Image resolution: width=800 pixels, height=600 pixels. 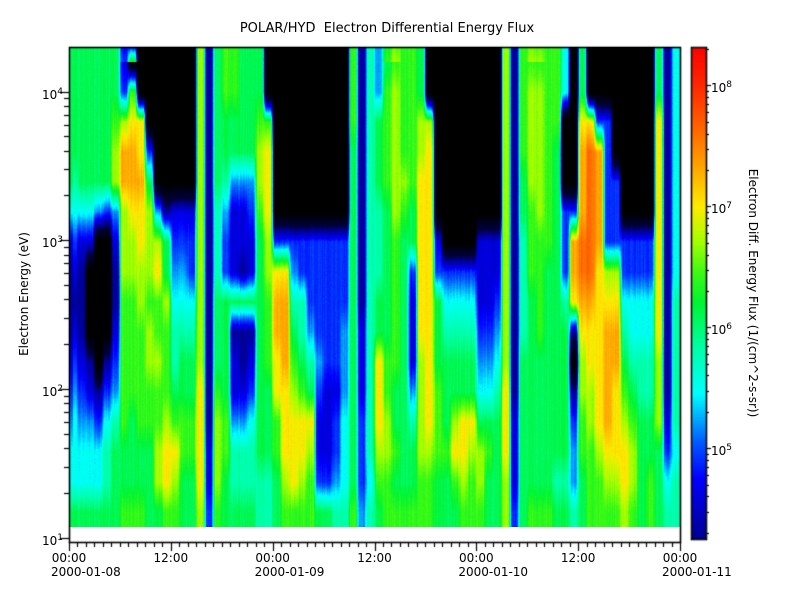 I want to click on y-tick-label: 102, so click(x=52, y=391).